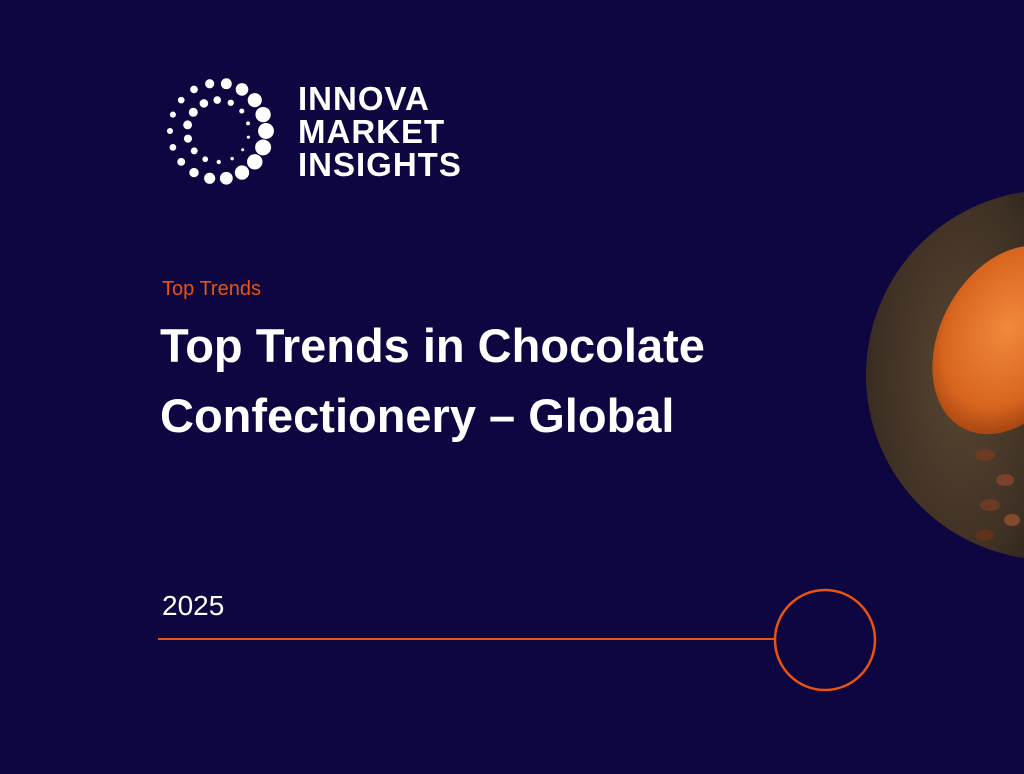 The height and width of the screenshot is (774, 1024). Describe the element at coordinates (417, 415) in the screenshot. I see `title: Confectionery – Global` at that location.